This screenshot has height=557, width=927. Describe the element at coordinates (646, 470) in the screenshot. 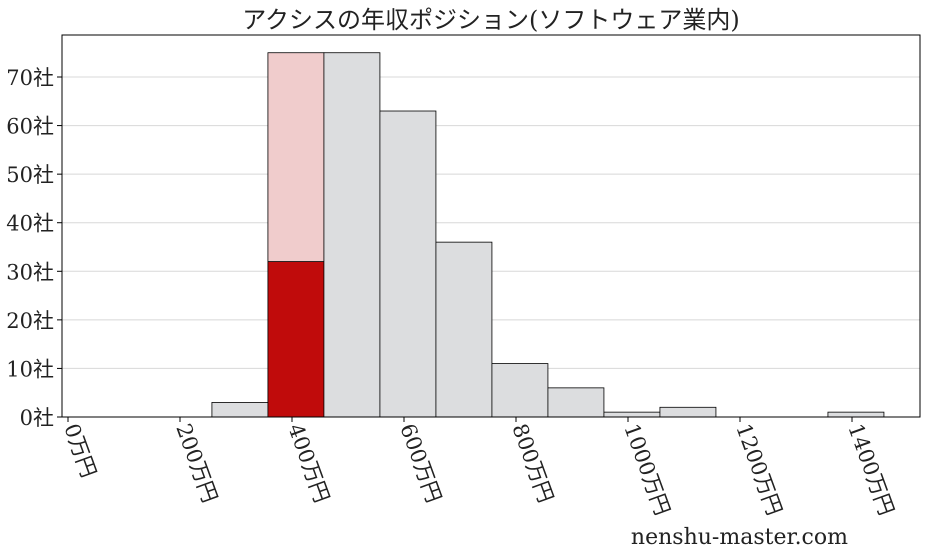

I see `x-tick-label: 1000万円` at that location.